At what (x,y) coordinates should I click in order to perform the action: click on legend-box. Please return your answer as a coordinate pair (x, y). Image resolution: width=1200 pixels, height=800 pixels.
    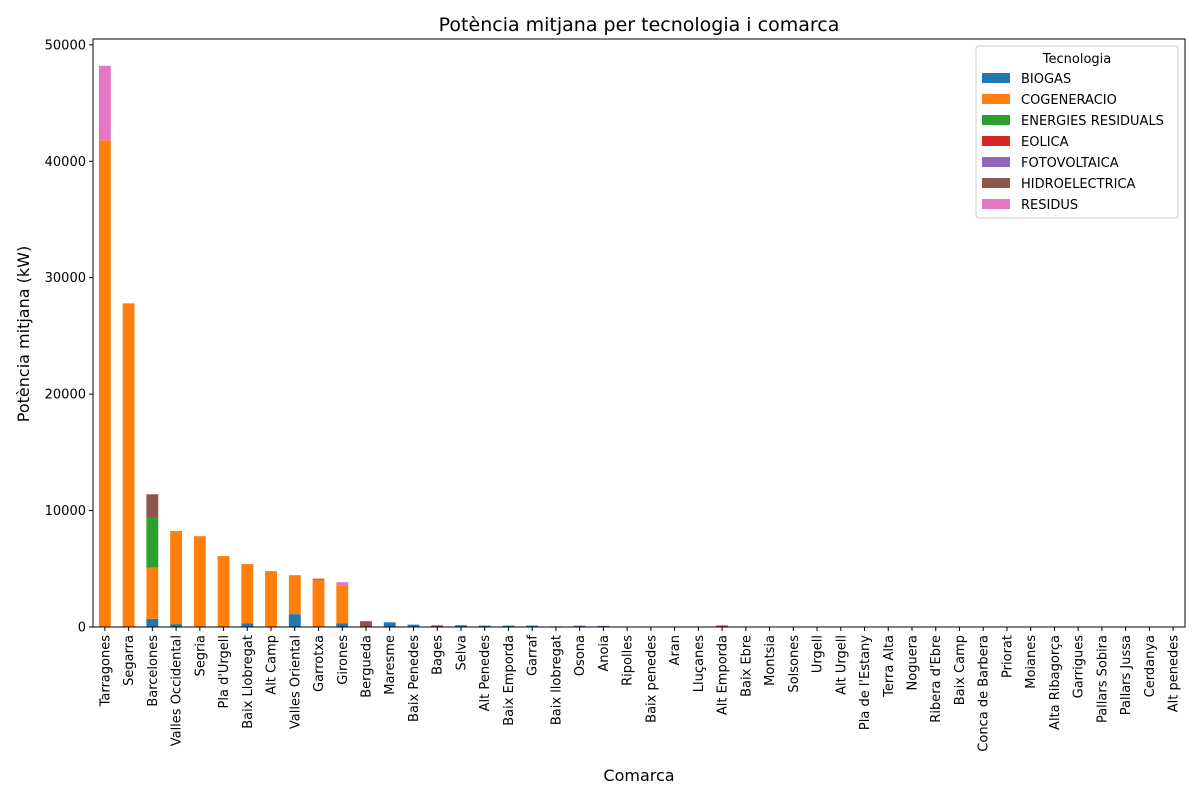
    Looking at the image, I should click on (1077, 132).